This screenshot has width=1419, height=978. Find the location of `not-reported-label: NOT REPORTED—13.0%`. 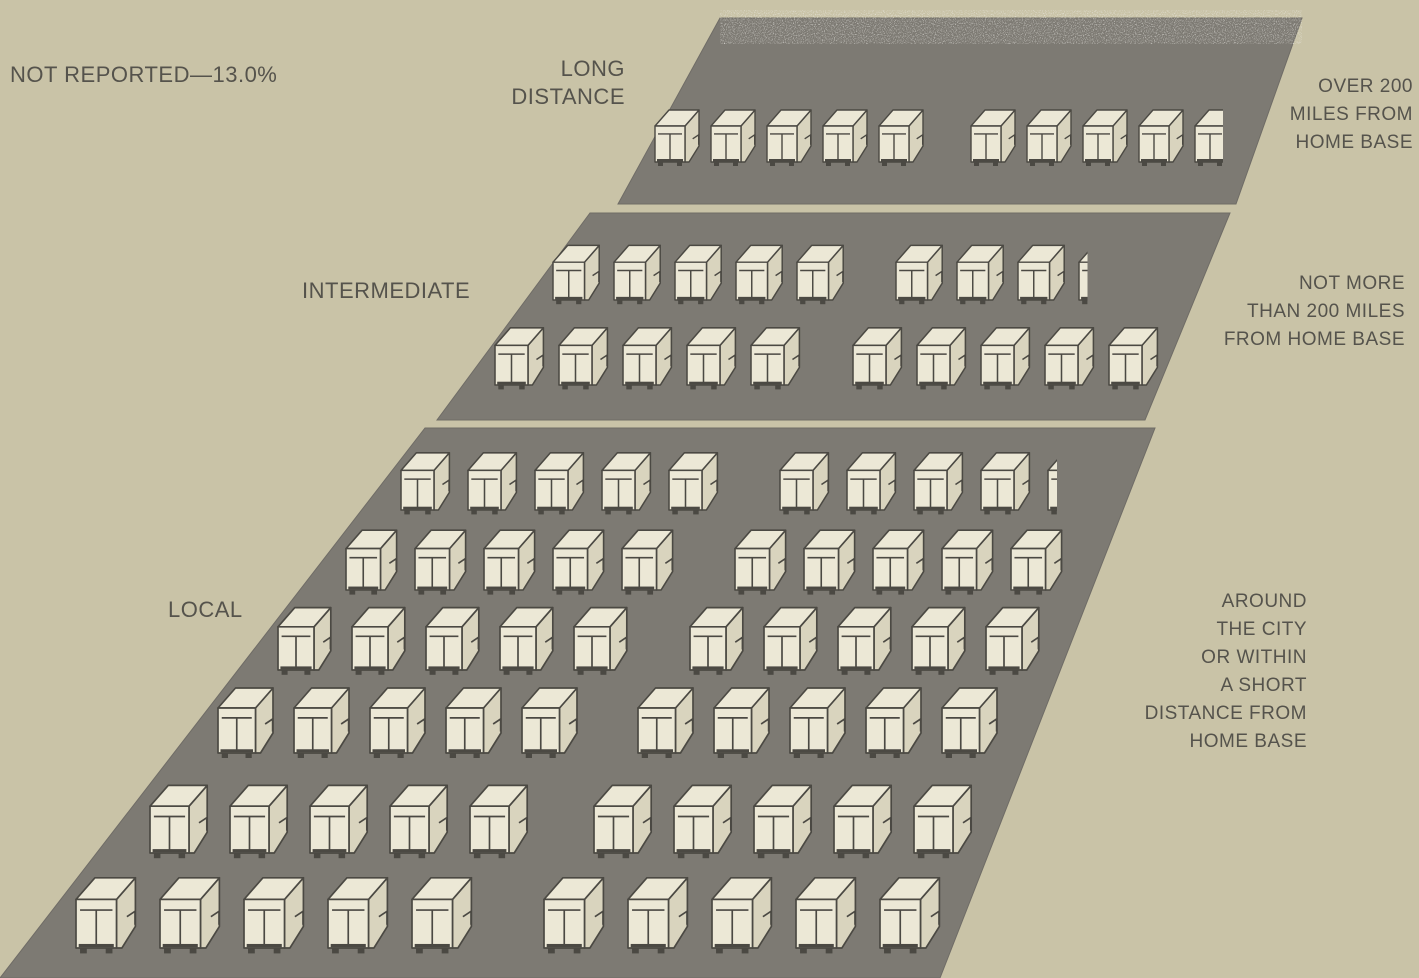

not-reported-label: NOT REPORTED—13.0% is located at coordinates (144, 74).